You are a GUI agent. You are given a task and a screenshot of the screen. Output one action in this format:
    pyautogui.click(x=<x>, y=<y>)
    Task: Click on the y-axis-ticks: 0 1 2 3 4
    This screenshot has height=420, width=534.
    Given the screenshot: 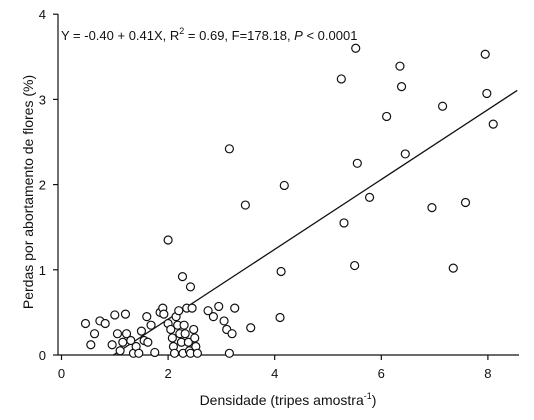 What is the action you would take?
    pyautogui.click(x=48, y=185)
    